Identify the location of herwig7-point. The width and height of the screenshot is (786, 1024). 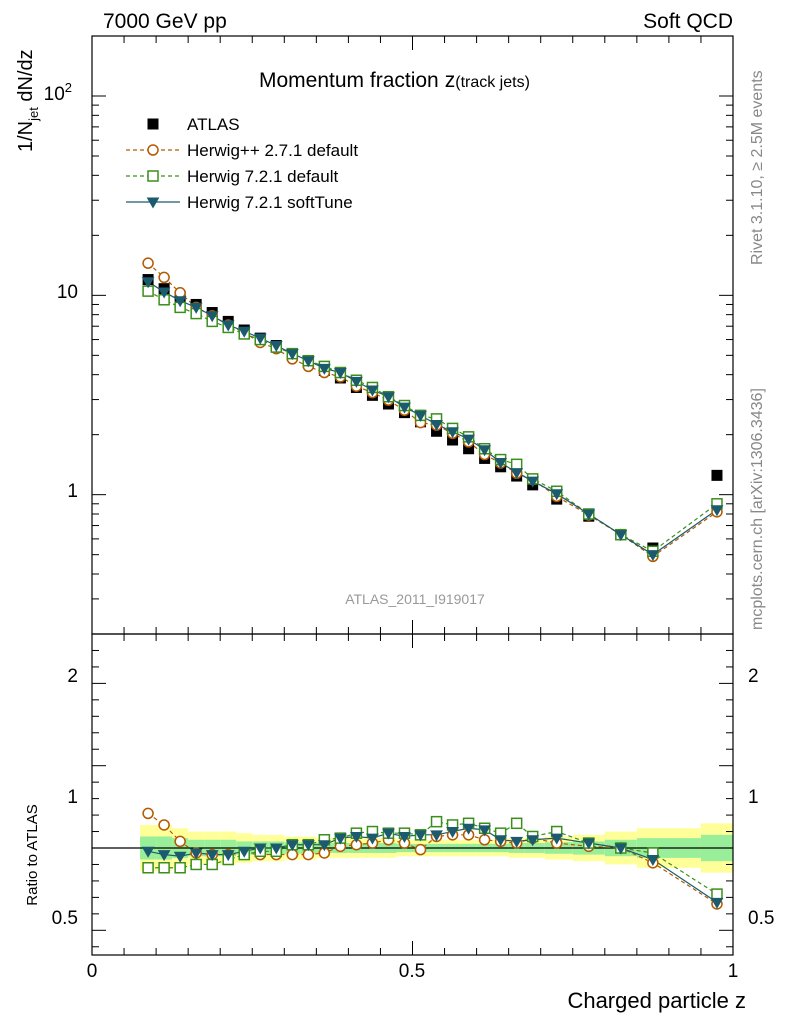
(516, 464).